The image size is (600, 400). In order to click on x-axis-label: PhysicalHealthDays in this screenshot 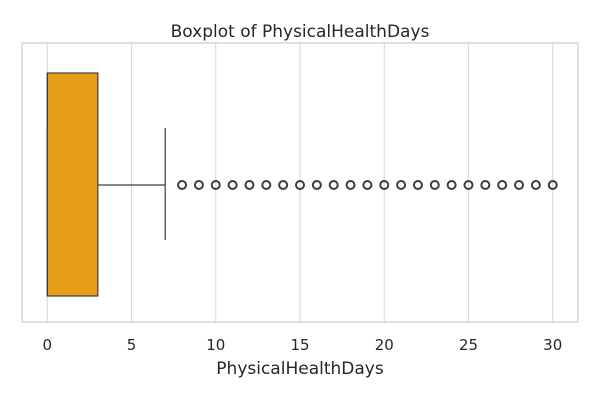, I will do `click(300, 369)`.